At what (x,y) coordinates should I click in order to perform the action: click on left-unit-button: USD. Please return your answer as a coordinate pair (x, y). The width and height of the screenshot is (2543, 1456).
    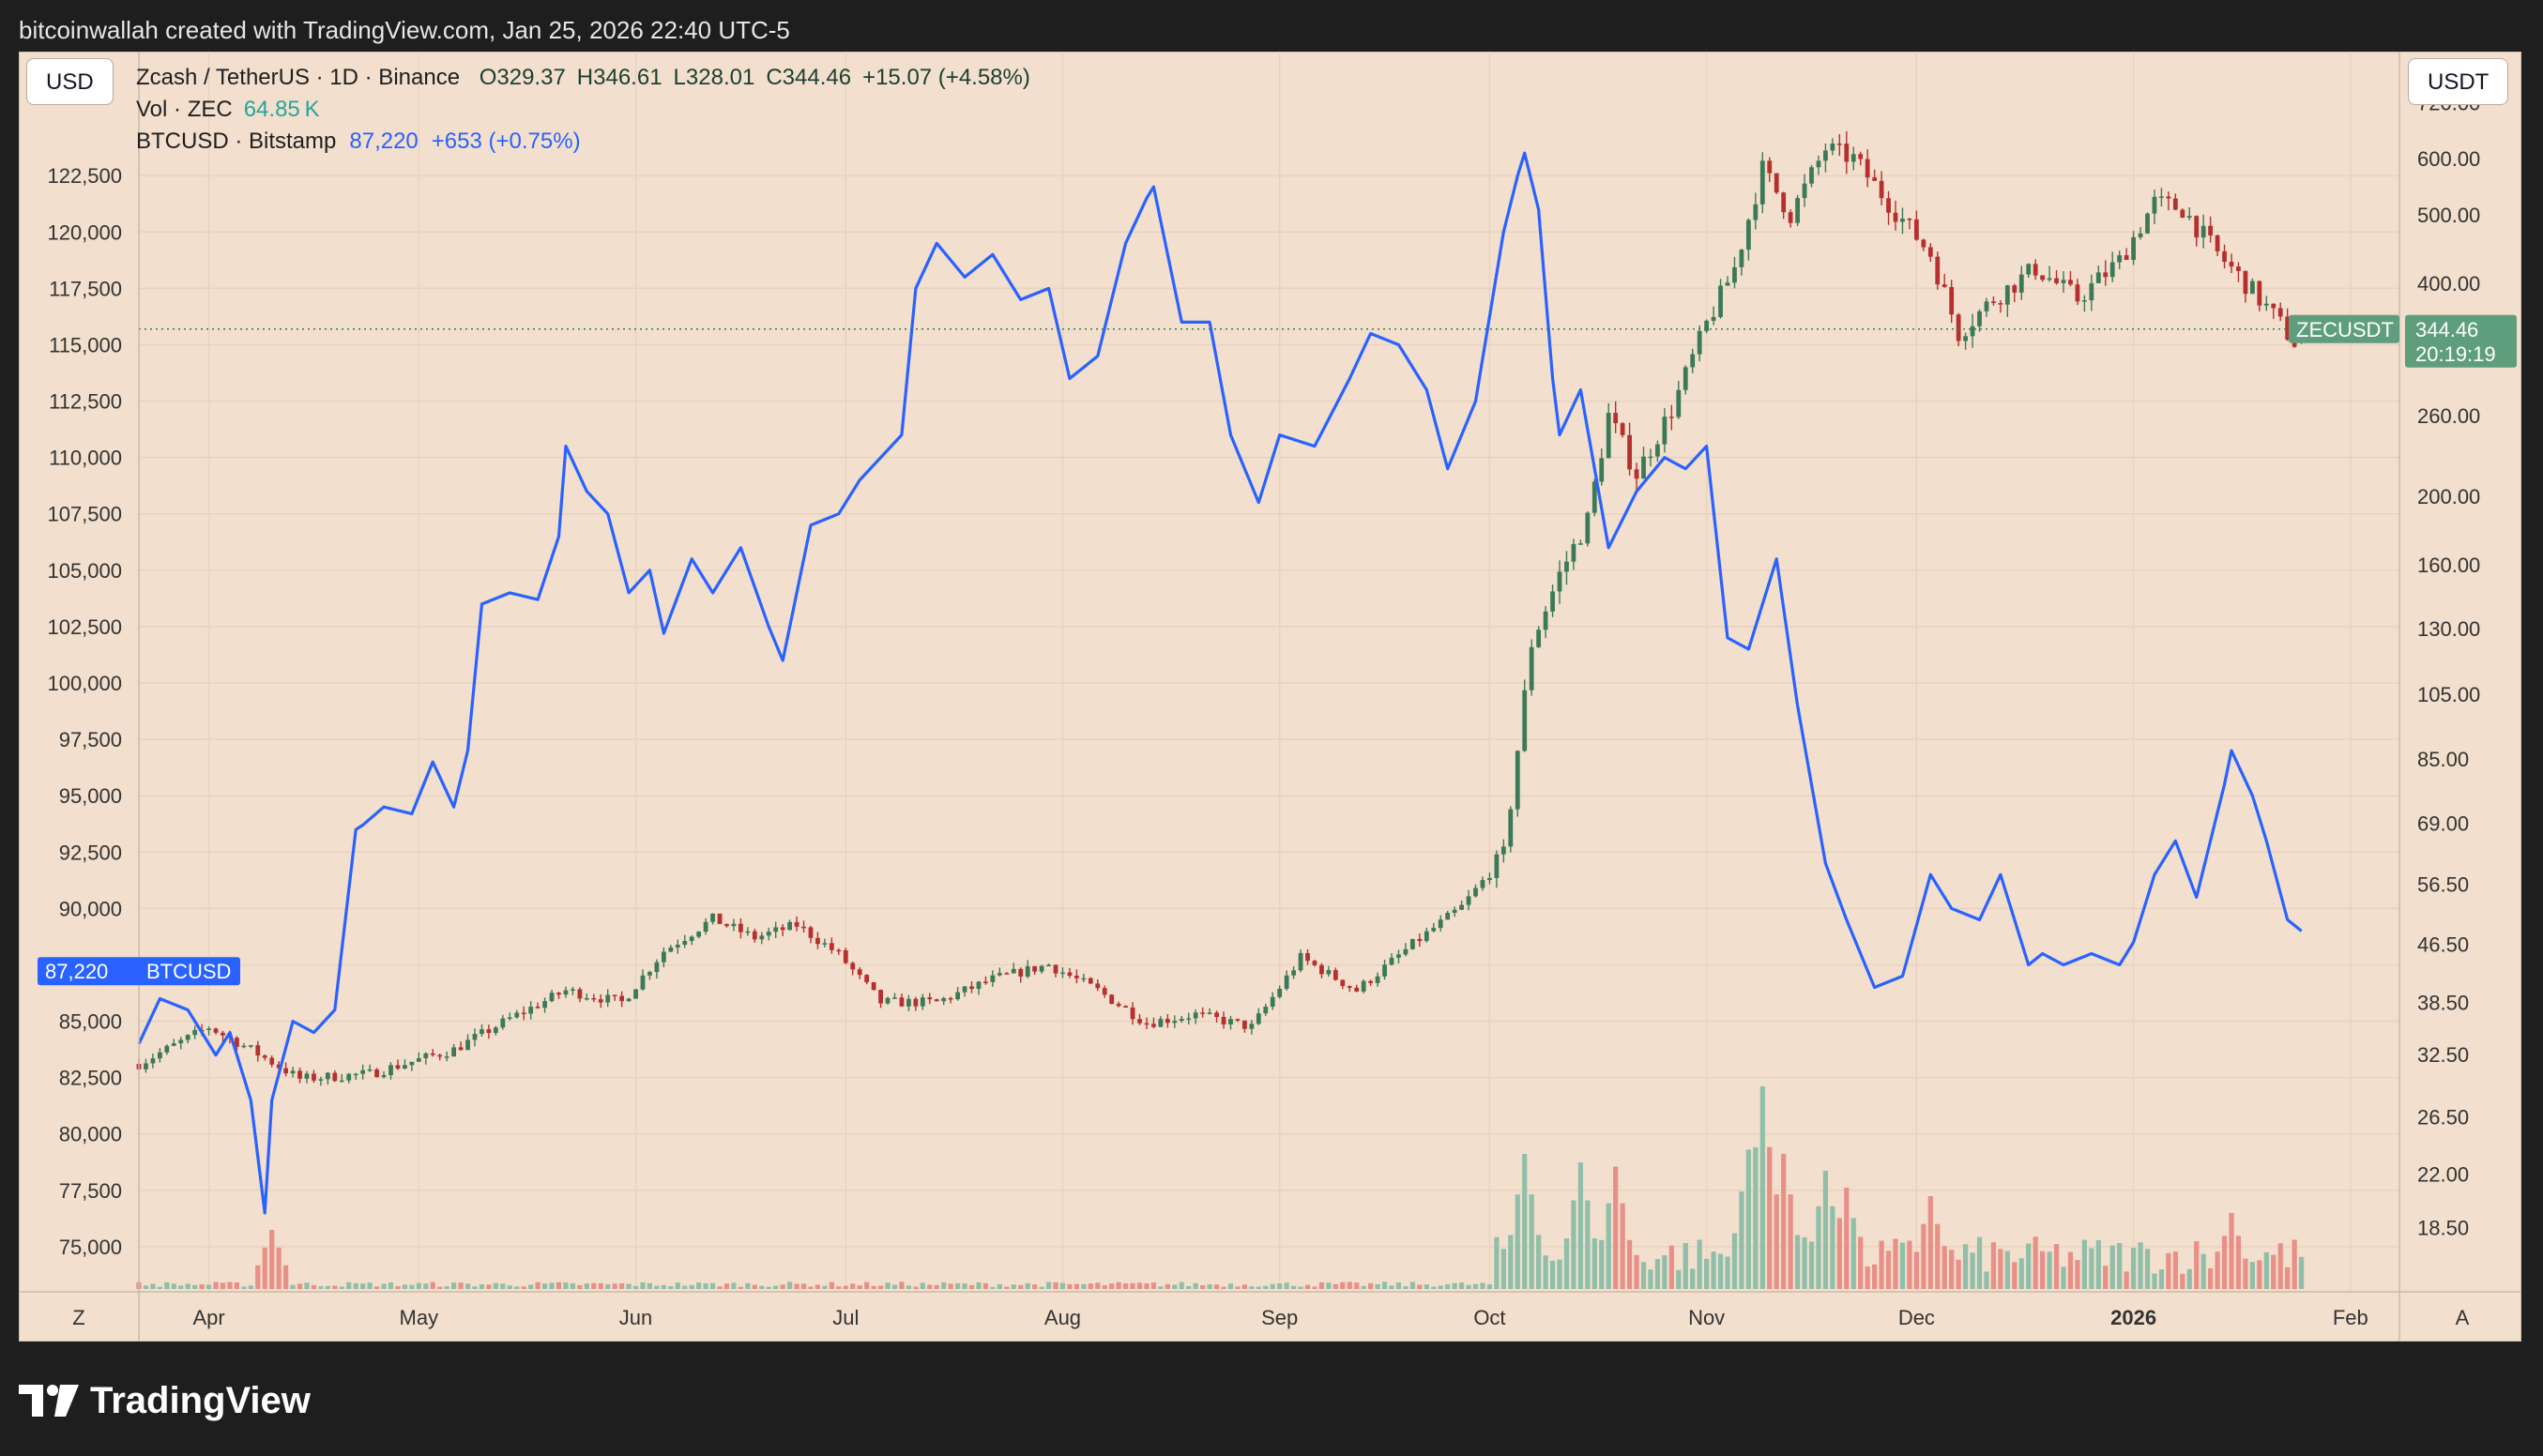
    Looking at the image, I should click on (70, 81).